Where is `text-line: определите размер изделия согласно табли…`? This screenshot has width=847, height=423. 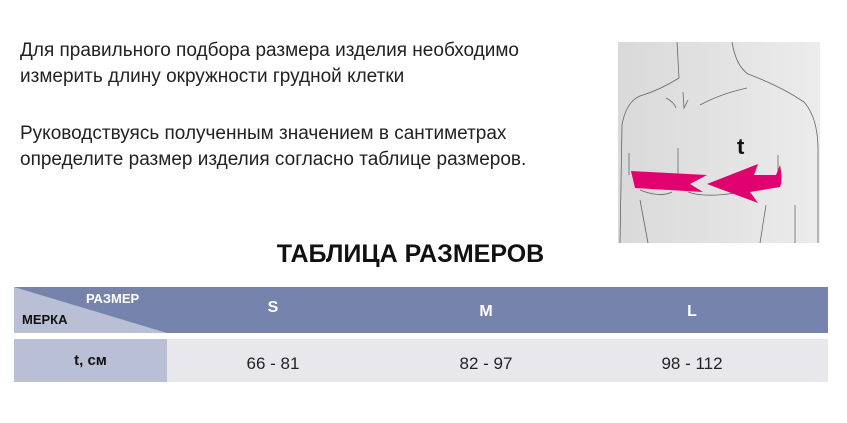
text-line: определите размер изделия согласно табли… is located at coordinates (273, 159).